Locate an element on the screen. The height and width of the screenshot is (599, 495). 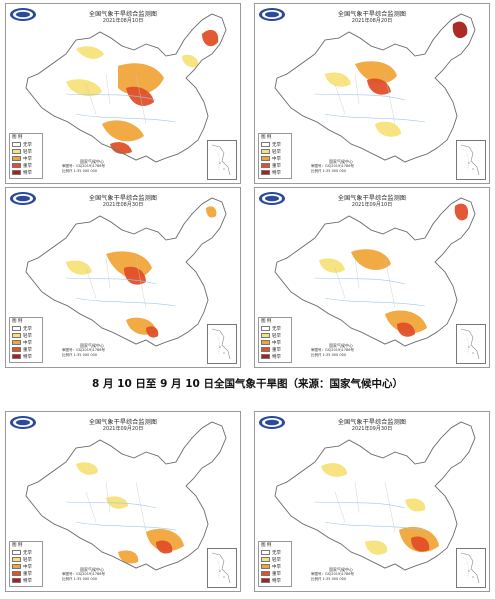
drought-map-panel: 全国气象干旱综合监测图 2021年09月30日 图 例 无旱 轻旱 中旱 is located at coordinates (372, 501).